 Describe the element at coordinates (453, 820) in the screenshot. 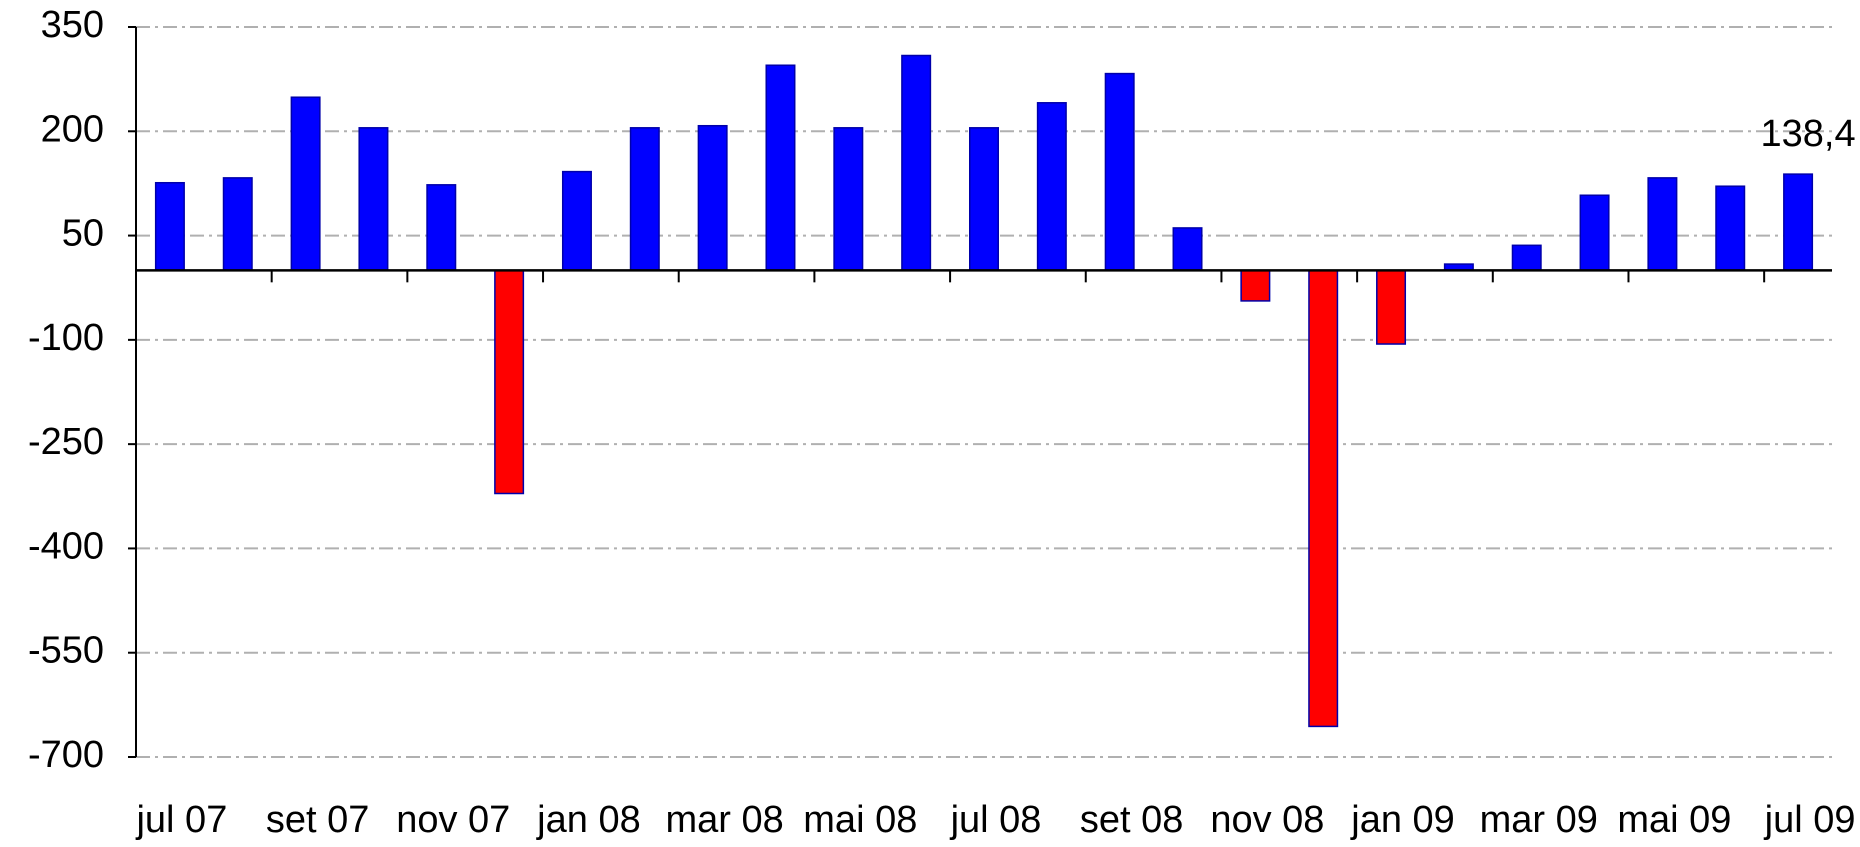

I see `x-tick-label: nov 07` at that location.